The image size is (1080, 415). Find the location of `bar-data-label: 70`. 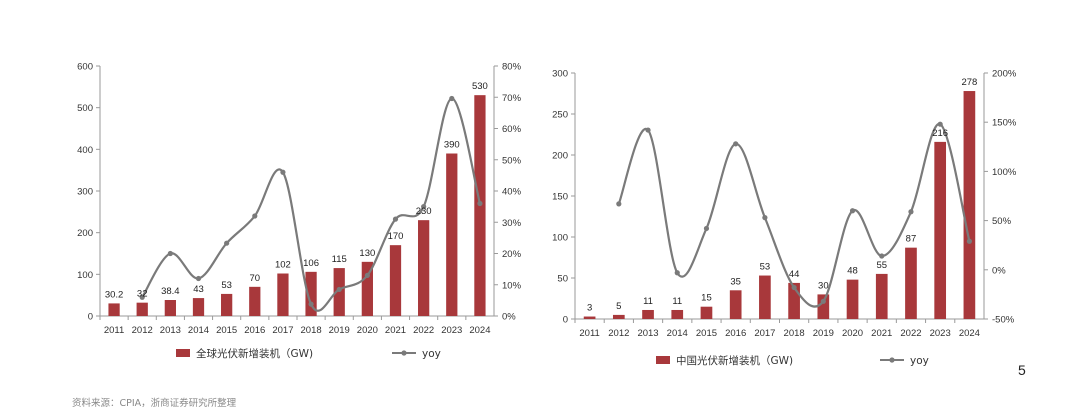

bar-data-label: 70 is located at coordinates (254, 278).